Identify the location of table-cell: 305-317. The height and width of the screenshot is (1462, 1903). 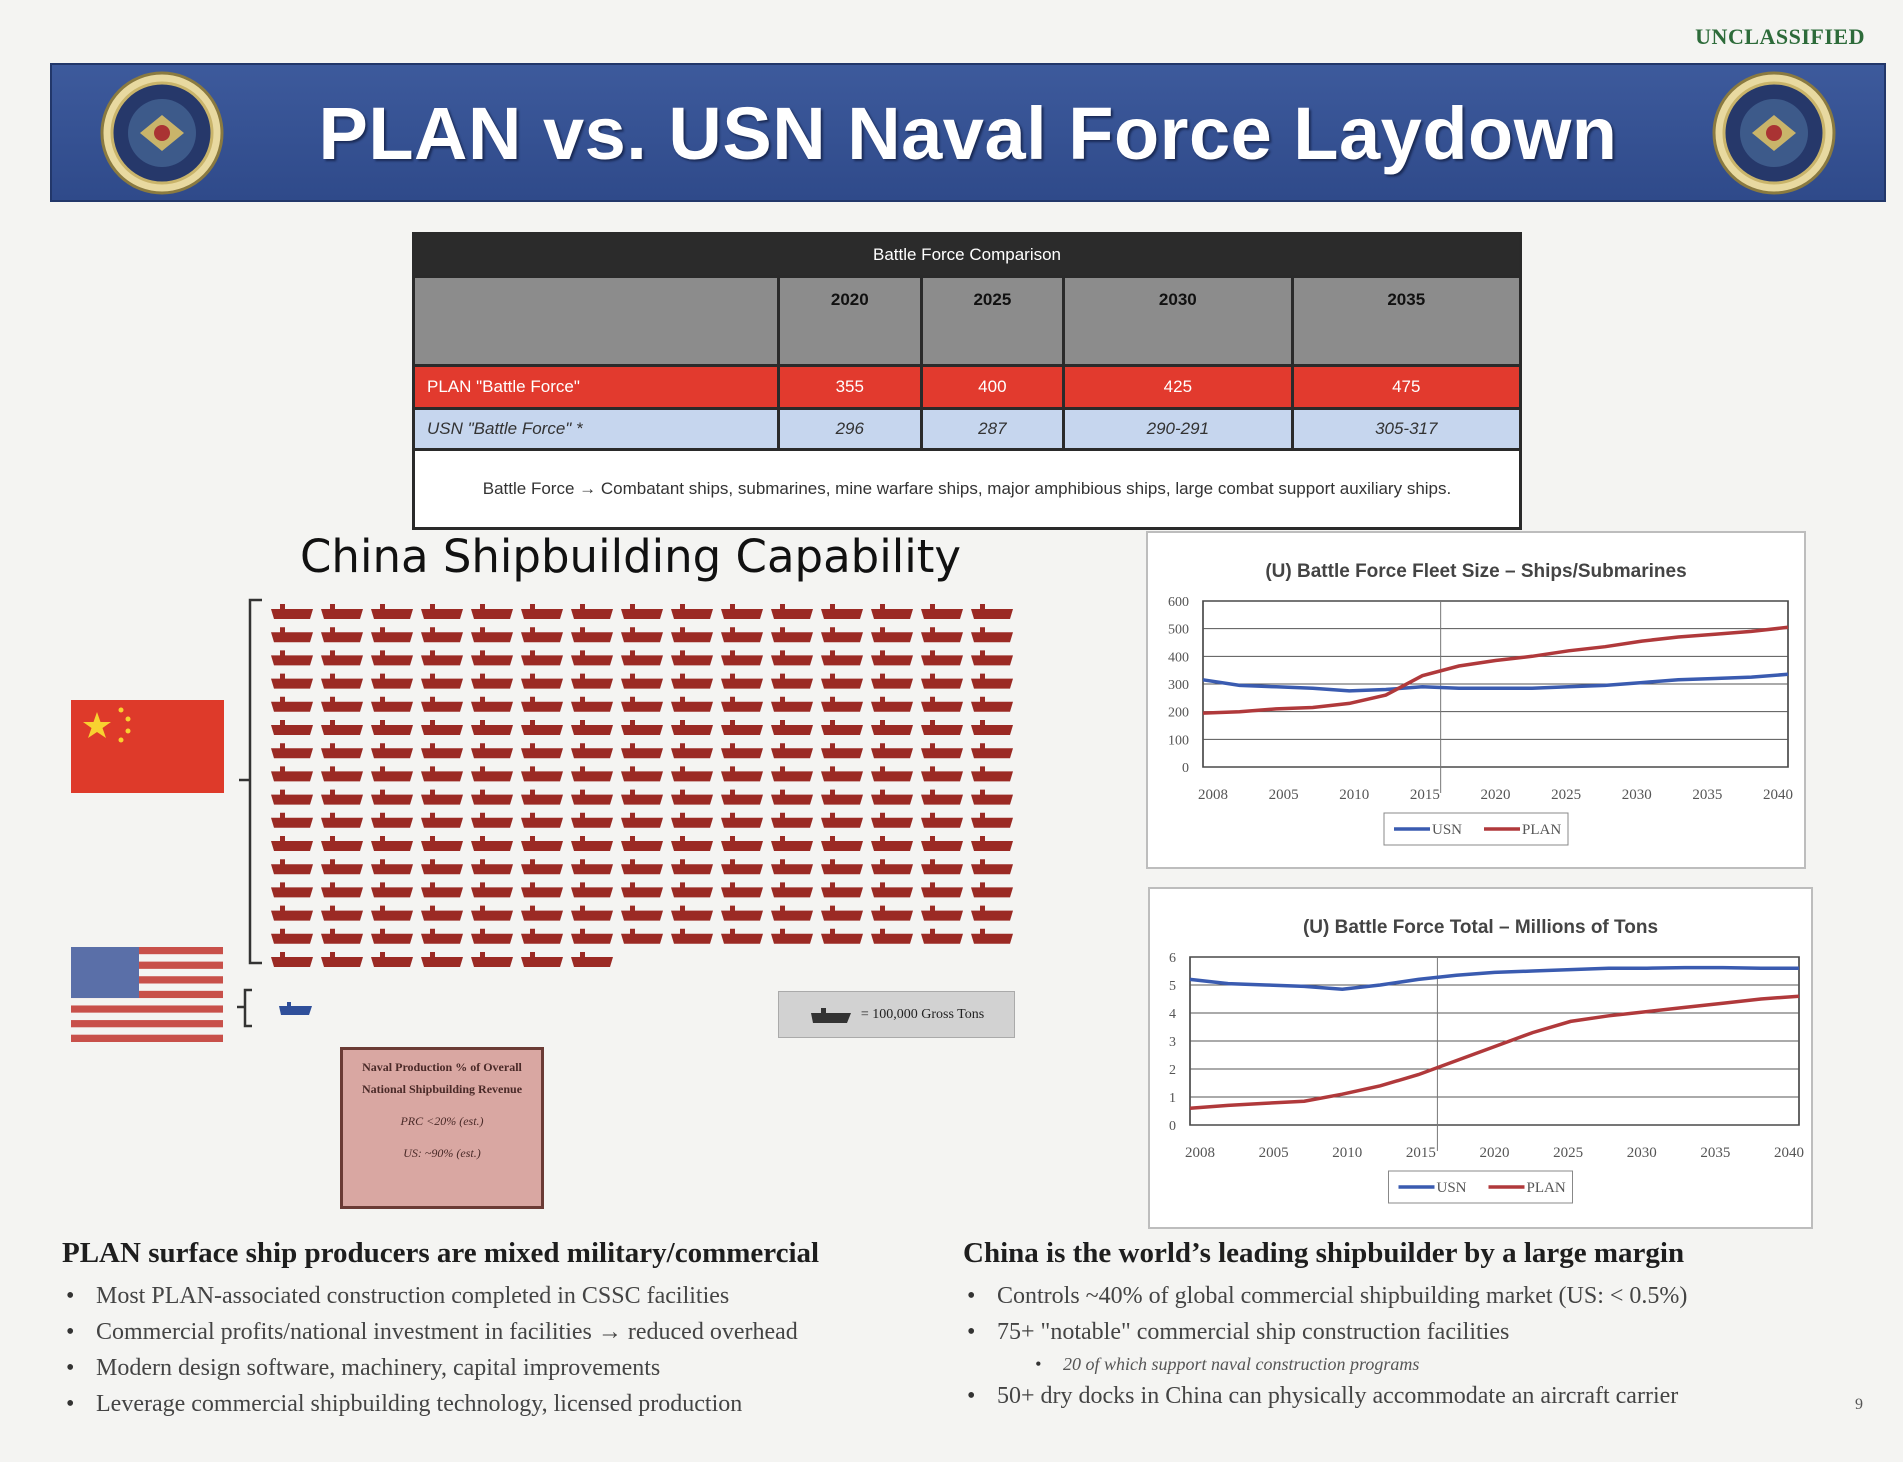
(1406, 429).